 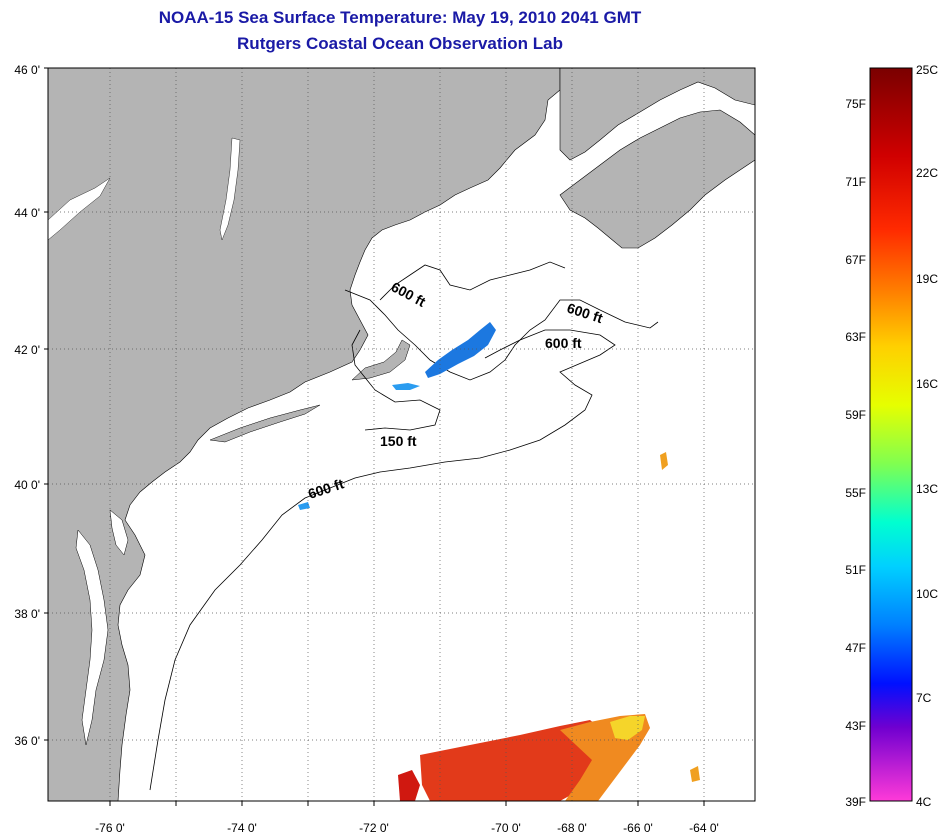 I want to click on cb-c-label: 13C, so click(x=927, y=489).